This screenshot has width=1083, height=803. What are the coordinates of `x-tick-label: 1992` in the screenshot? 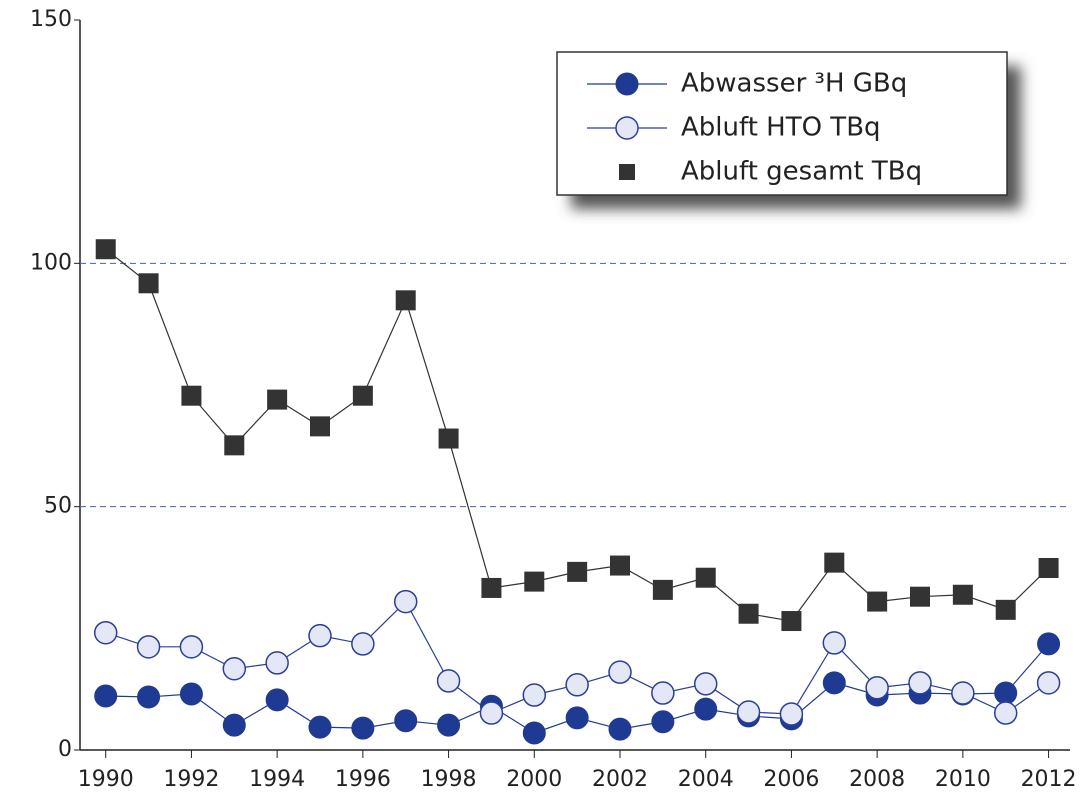 It's located at (191, 779).